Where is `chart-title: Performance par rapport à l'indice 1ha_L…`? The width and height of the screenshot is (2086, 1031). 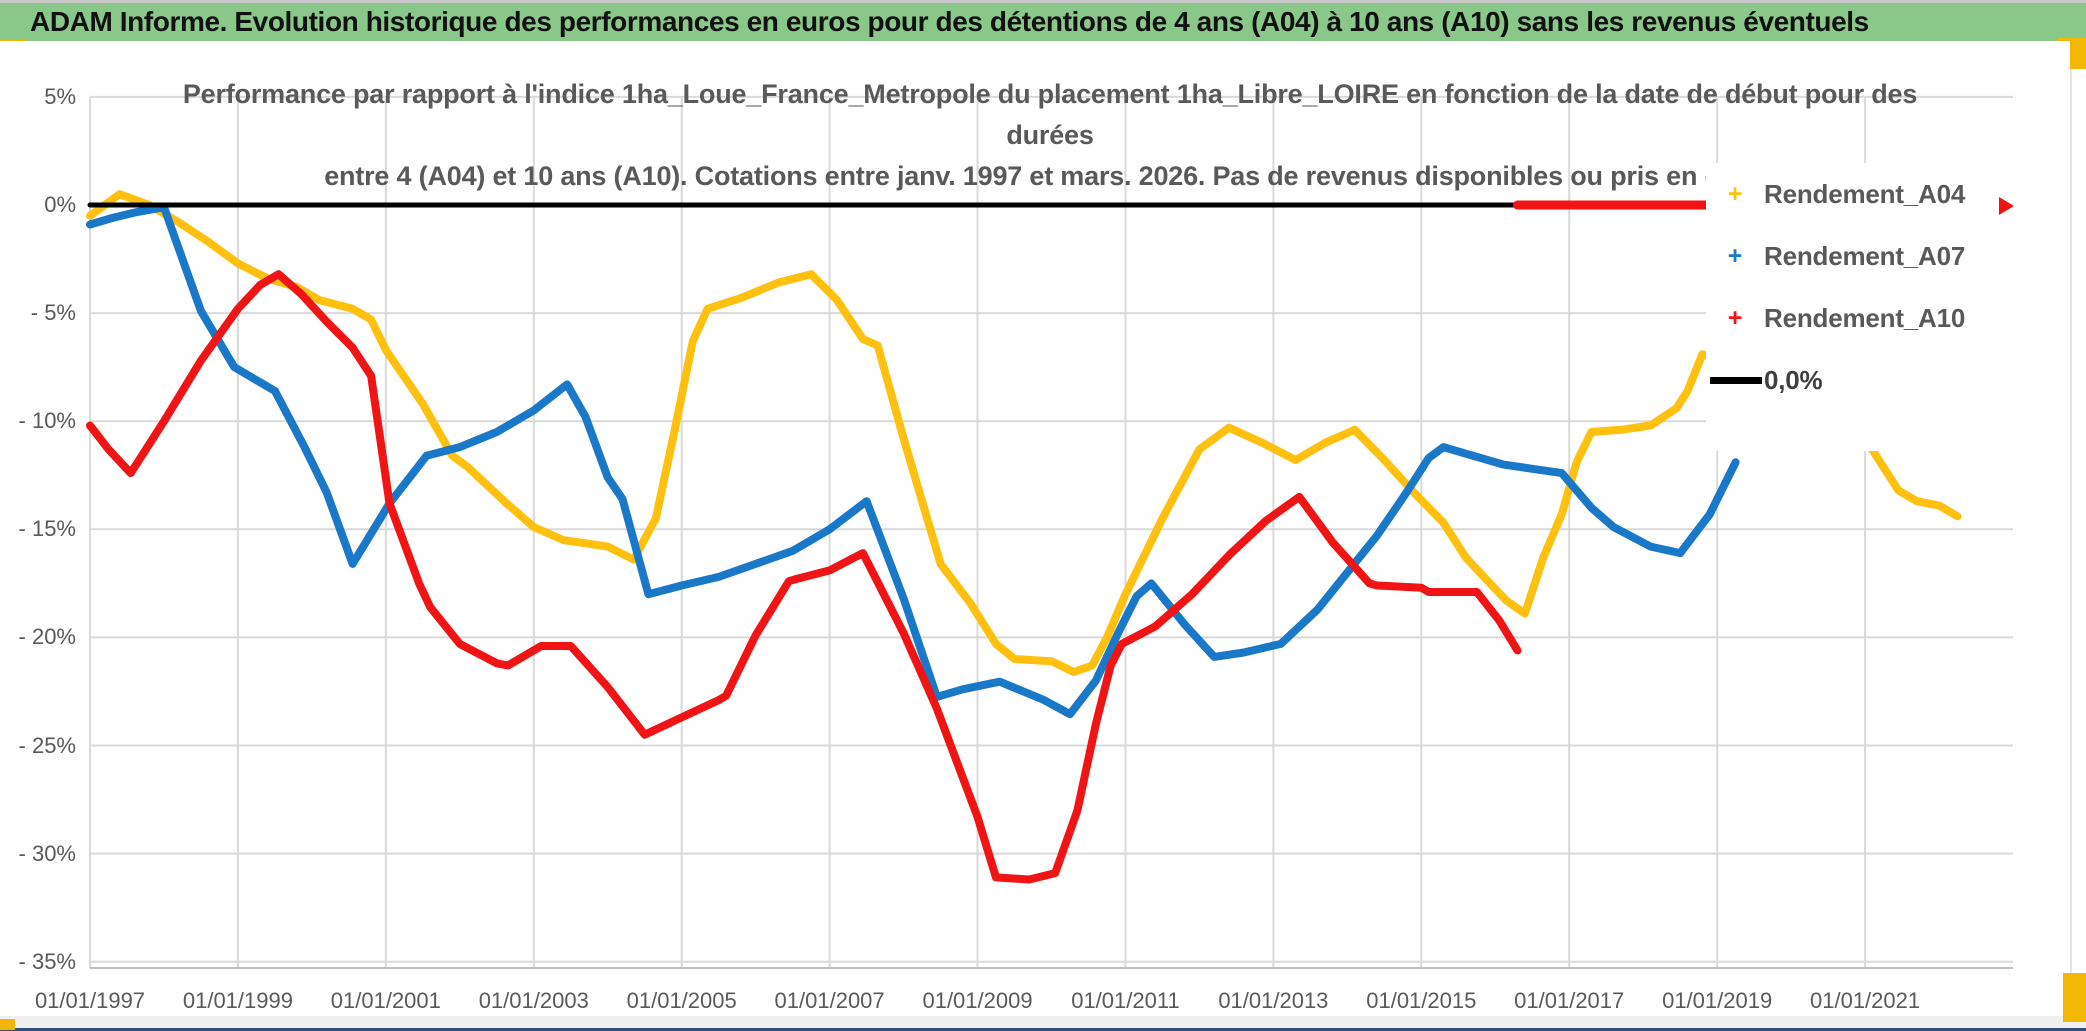
chart-title: Performance par rapport à l'indice 1ha_L… is located at coordinates (1050, 135).